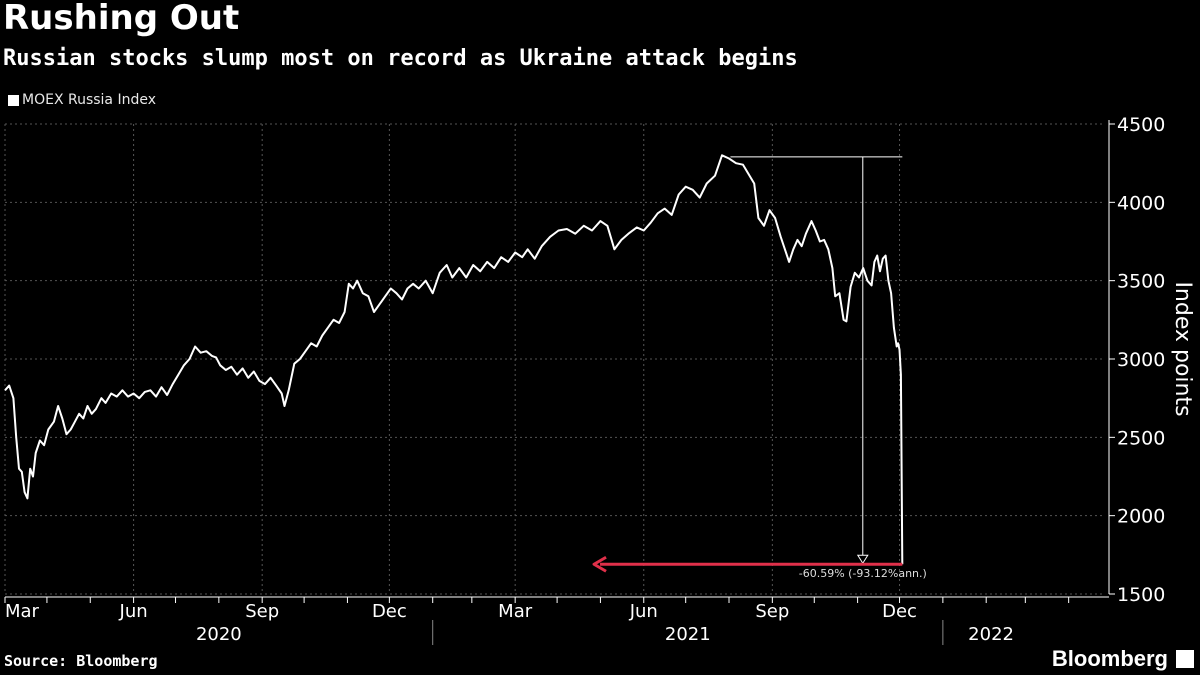 This screenshot has width=1200, height=675. What do you see at coordinates (219, 634) in the screenshot?
I see `year-label: 2020` at bounding box center [219, 634].